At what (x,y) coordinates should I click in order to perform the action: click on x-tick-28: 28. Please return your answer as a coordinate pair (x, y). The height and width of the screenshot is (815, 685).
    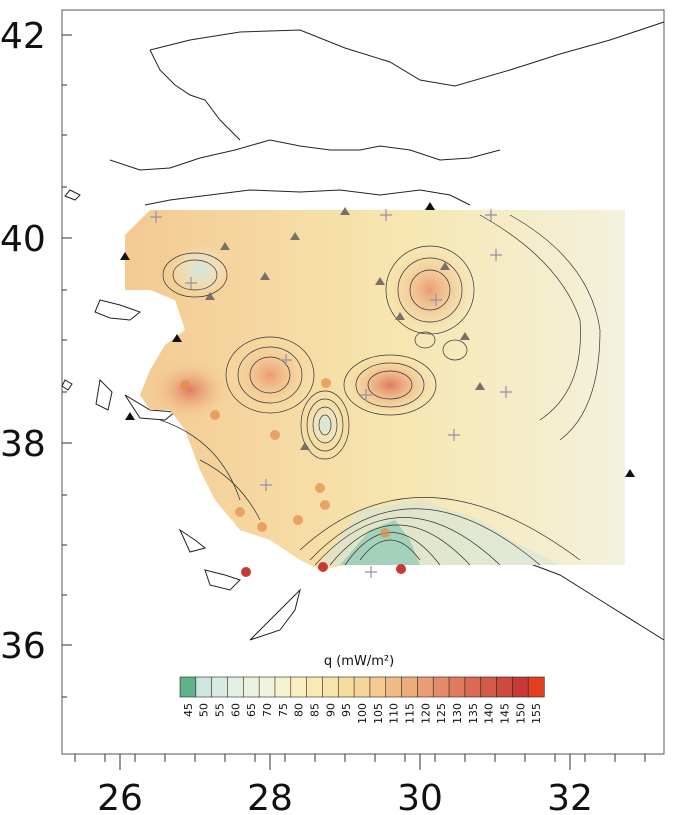
    Looking at the image, I should click on (270, 796).